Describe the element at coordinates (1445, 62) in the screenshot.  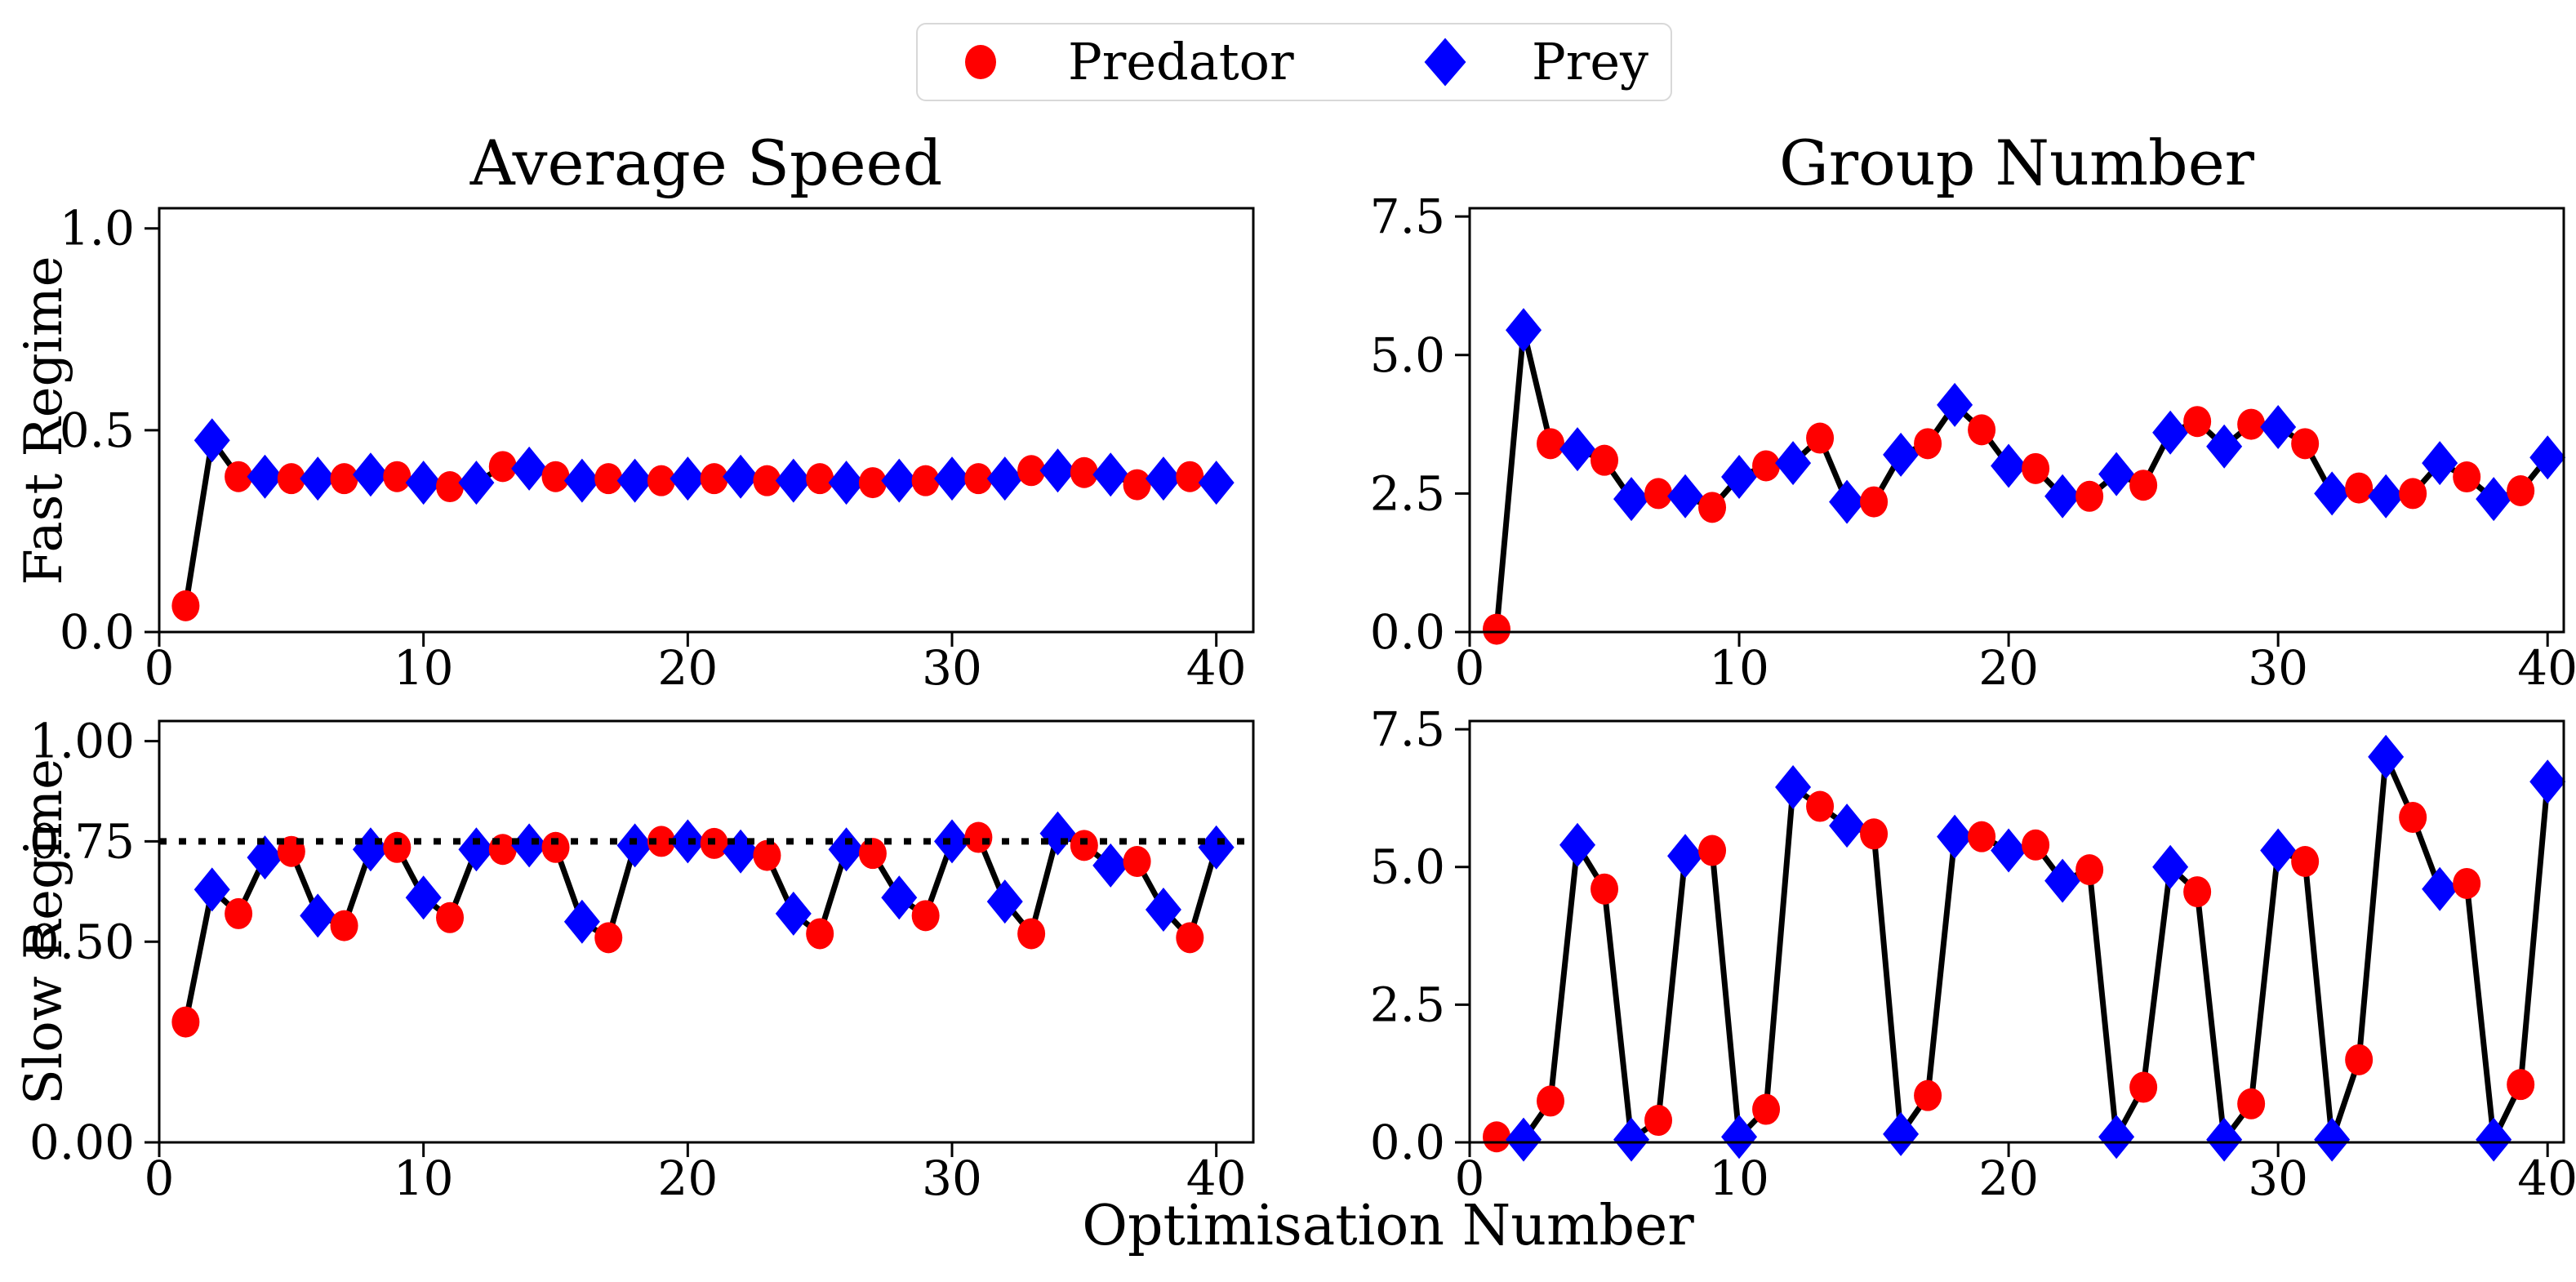
I see `prey-diamond-icon` at that location.